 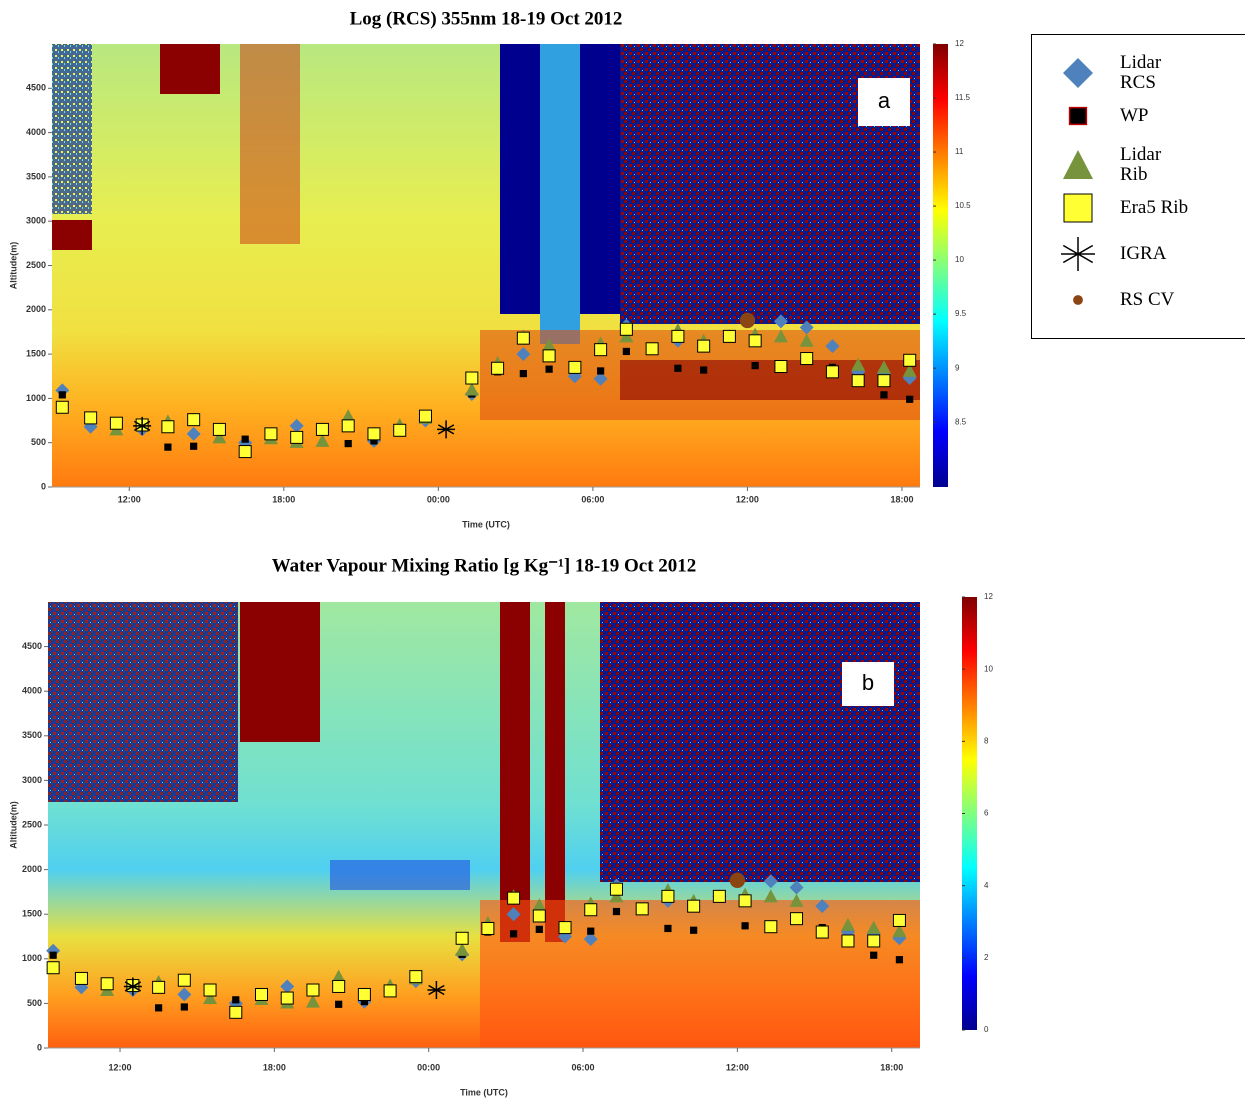 I want to click on colorbar-tick-label: 8.5, so click(x=961, y=421).